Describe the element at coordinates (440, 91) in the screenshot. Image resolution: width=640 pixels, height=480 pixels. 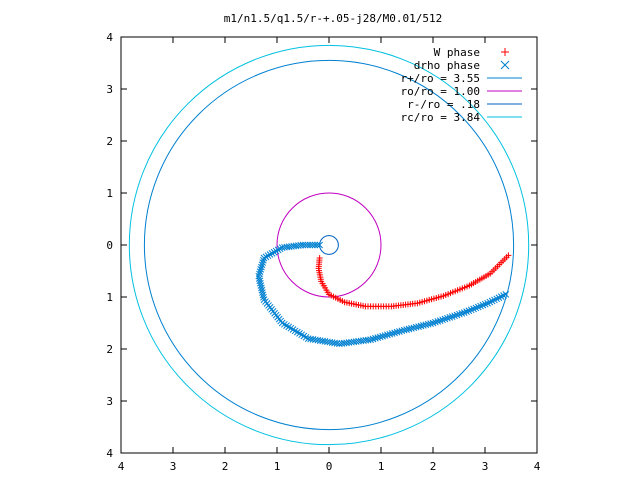
I see `legend-label: ro/ro = 1.00` at that location.